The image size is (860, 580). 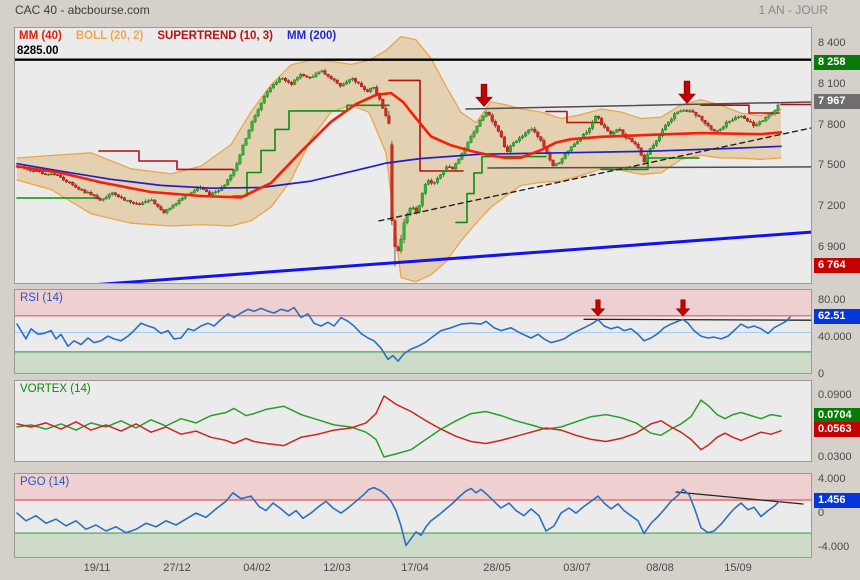 What do you see at coordinates (837, 430) in the screenshot?
I see `value-badge: 0.0563` at bounding box center [837, 430].